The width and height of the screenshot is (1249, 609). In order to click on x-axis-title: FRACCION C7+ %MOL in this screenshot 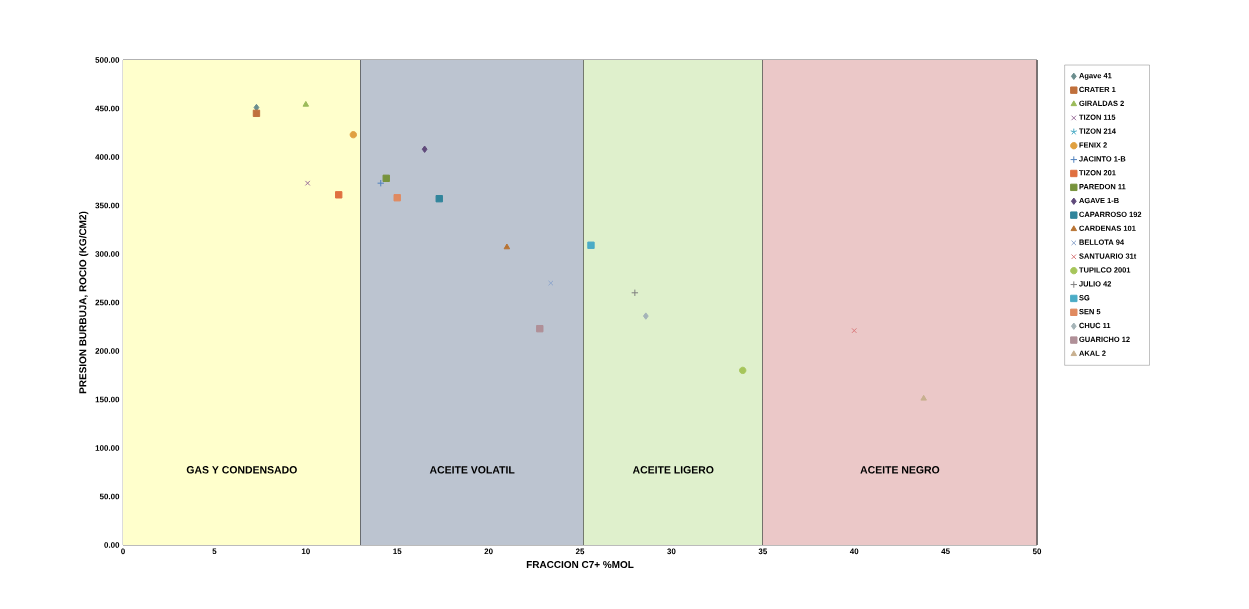, I will do `click(580, 565)`.